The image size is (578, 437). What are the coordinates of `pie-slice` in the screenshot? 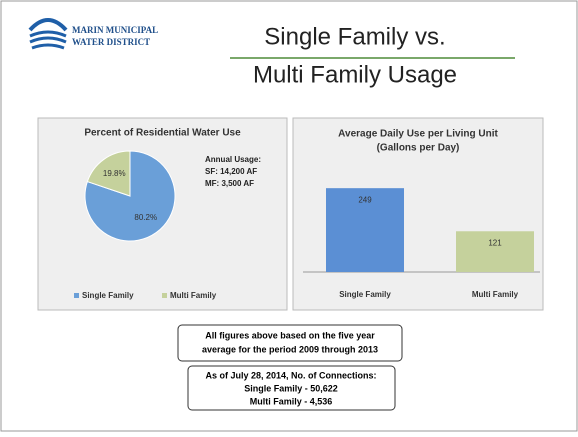 It's located at (108, 173).